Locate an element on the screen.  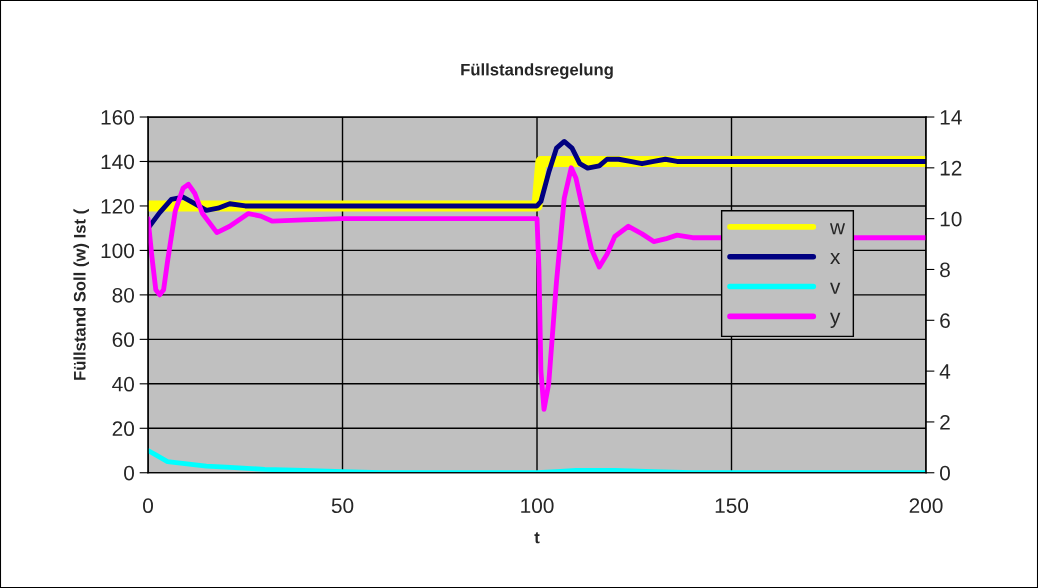
y2-tick-label: 2 is located at coordinates (945, 422).